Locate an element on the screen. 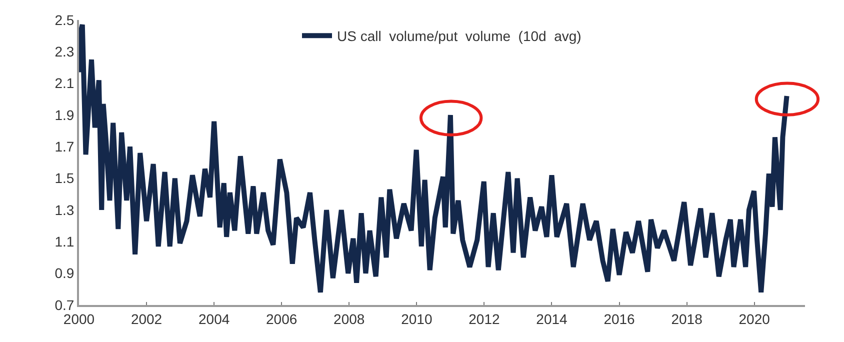  y-tick-label: 2.3 is located at coordinates (64, 52).